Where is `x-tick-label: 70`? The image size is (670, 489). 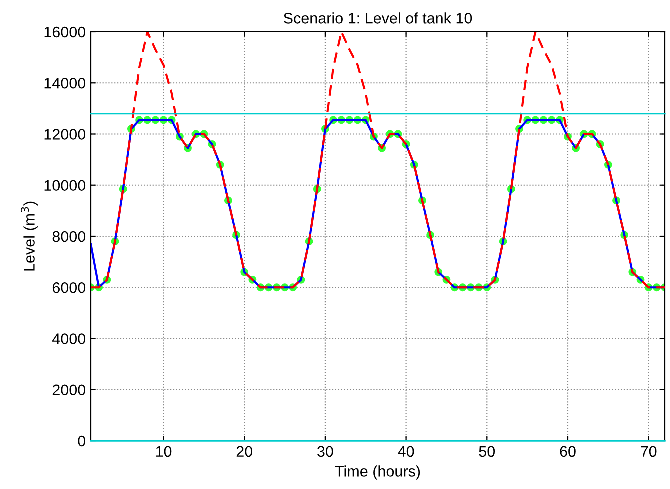
x-tick-label: 70 is located at coordinates (649, 452).